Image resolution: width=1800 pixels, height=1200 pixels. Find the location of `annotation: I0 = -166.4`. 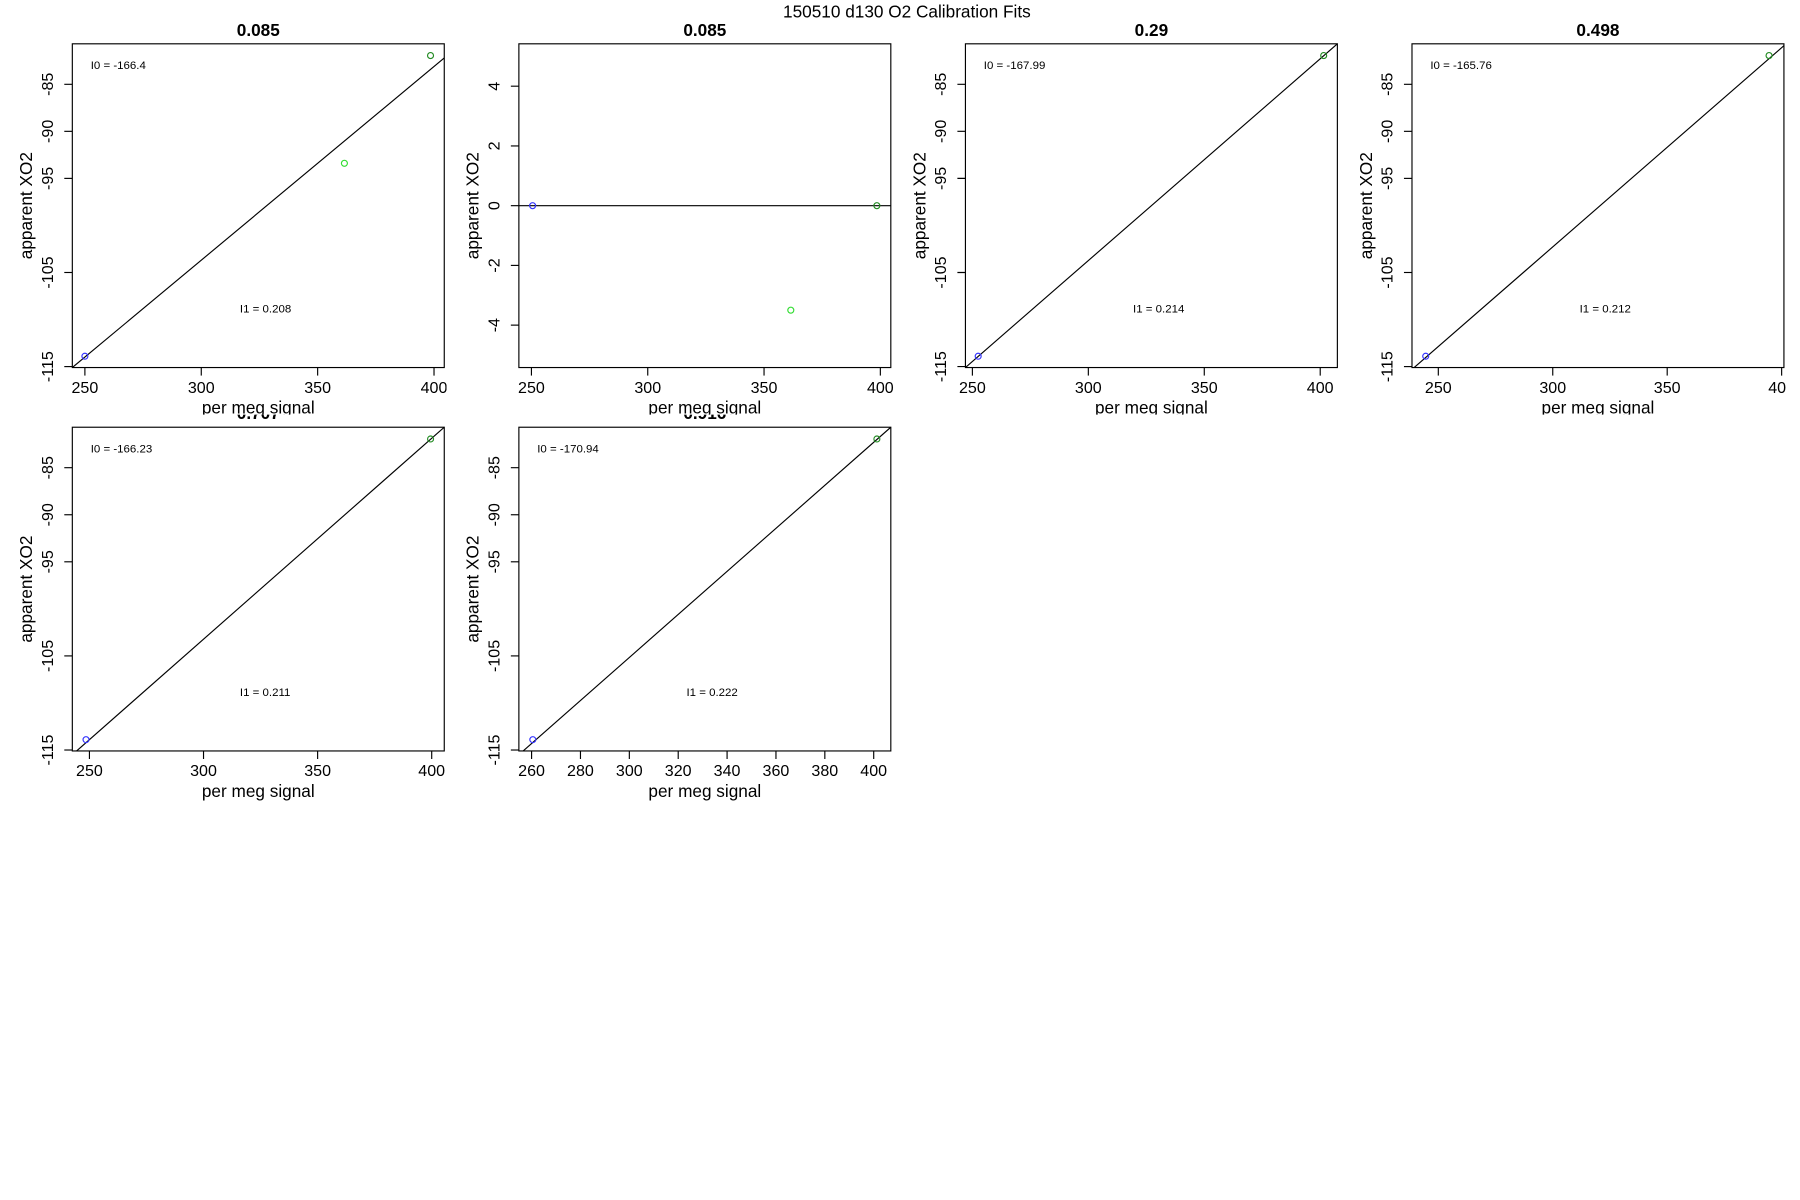

annotation: I0 = -166.4 is located at coordinates (119, 66).